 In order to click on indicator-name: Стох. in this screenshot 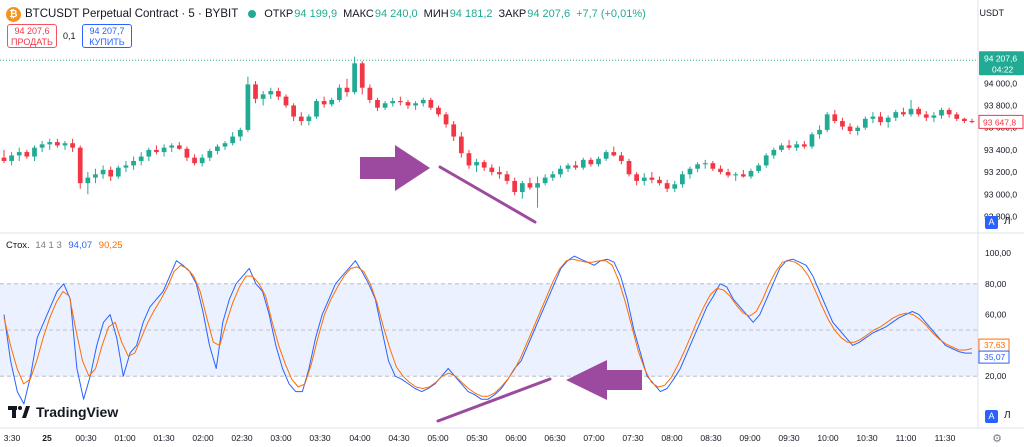, I will do `click(18, 245)`.